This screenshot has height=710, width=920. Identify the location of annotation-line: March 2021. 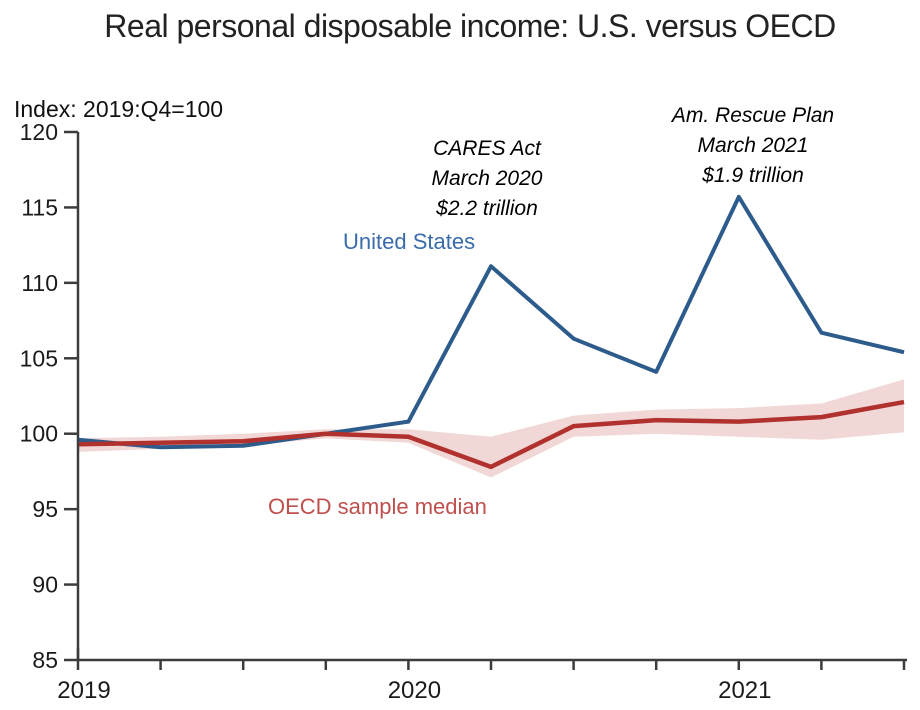
(753, 145).